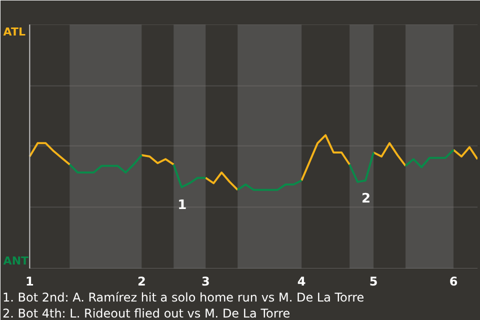  I want to click on x-tick-label: 4, so click(301, 281).